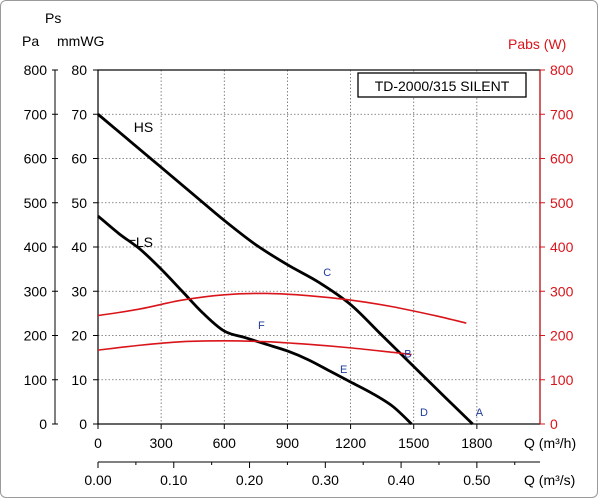  What do you see at coordinates (98, 443) in the screenshot?
I see `x-tick-label: 0` at bounding box center [98, 443].